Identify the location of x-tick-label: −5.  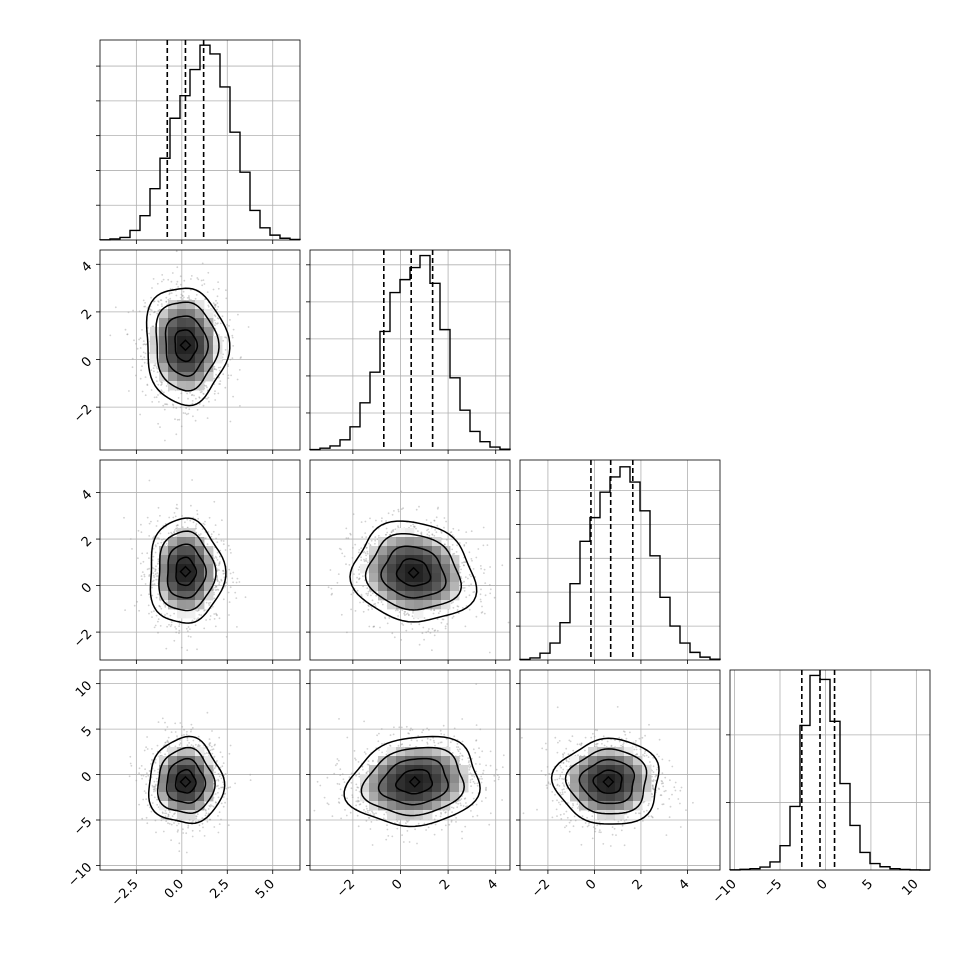
(773, 889).